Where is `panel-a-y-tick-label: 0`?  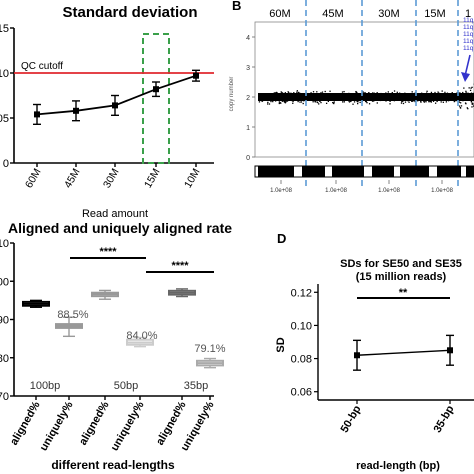
panel-a-y-tick-label: 0 is located at coordinates (6, 164).